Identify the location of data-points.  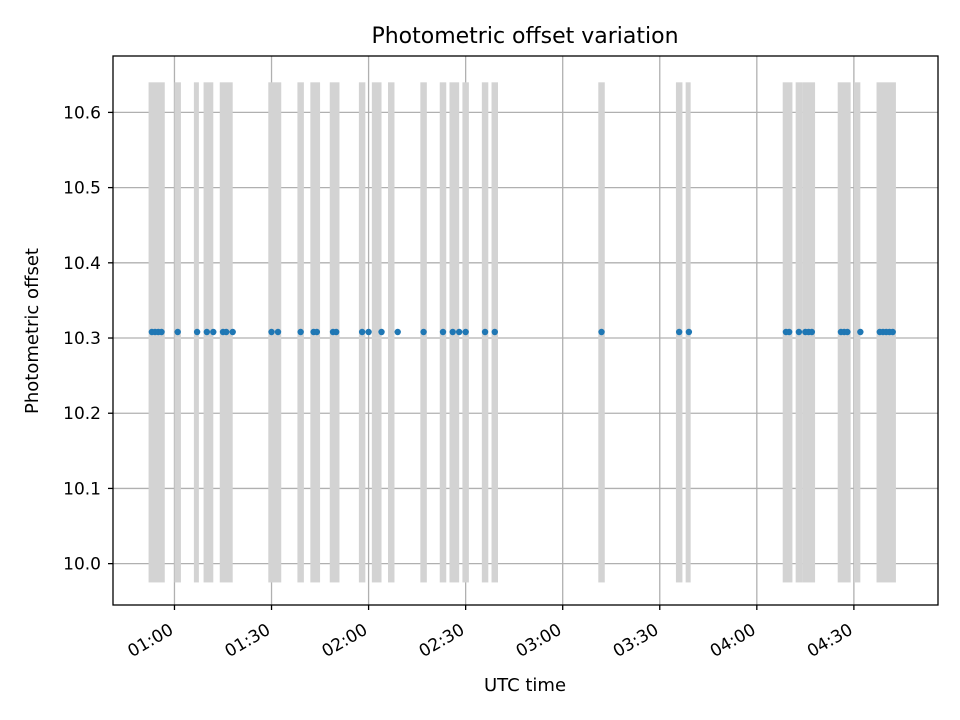
(522, 332).